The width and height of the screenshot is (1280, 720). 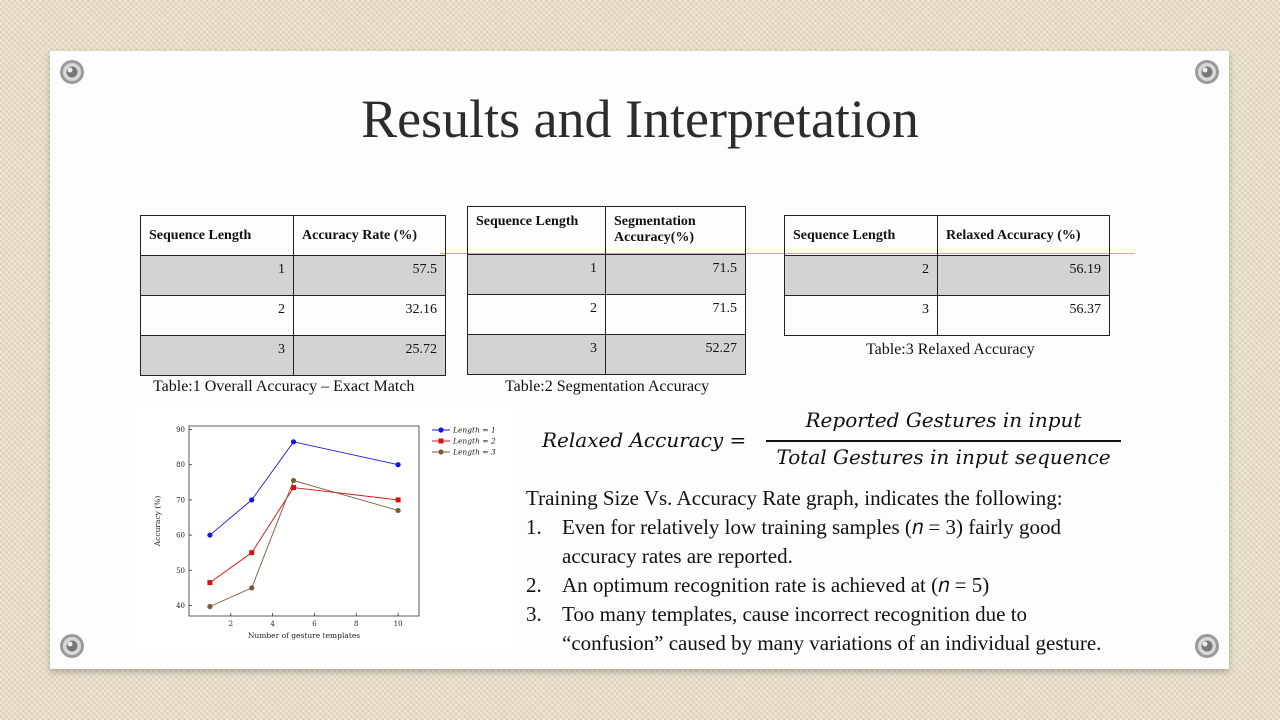 I want to click on table-cell: 56.19, so click(x=1023, y=275).